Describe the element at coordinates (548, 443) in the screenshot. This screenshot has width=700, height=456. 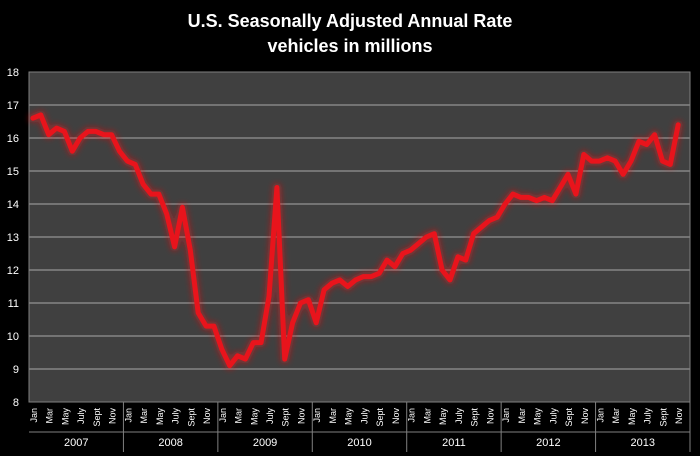
I see `year-label: 2012` at that location.